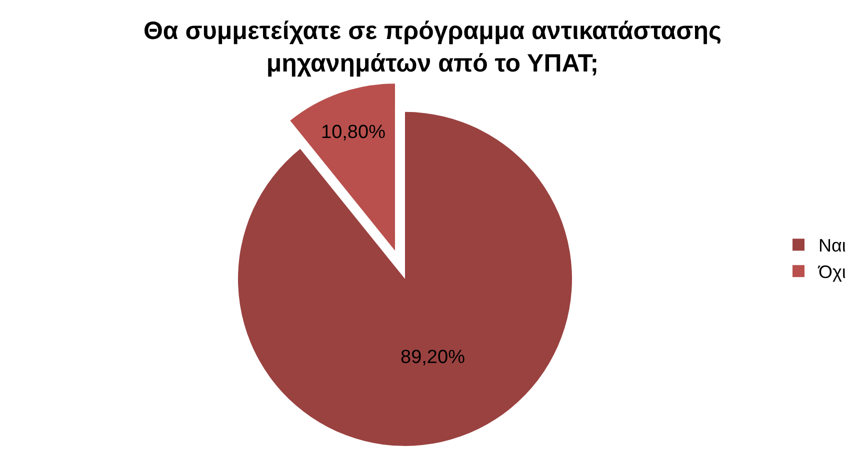  Describe the element at coordinates (832, 272) in the screenshot. I see `legend-label: Όχι` at that location.